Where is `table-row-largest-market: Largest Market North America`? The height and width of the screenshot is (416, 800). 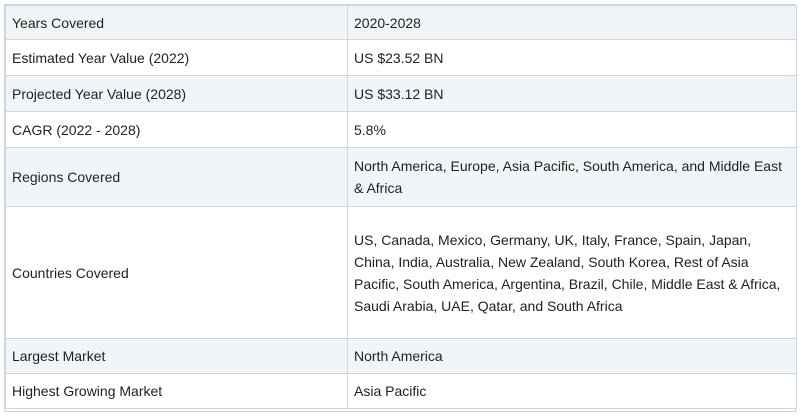
table-row-largest-market: Largest Market North America is located at coordinates (401, 356).